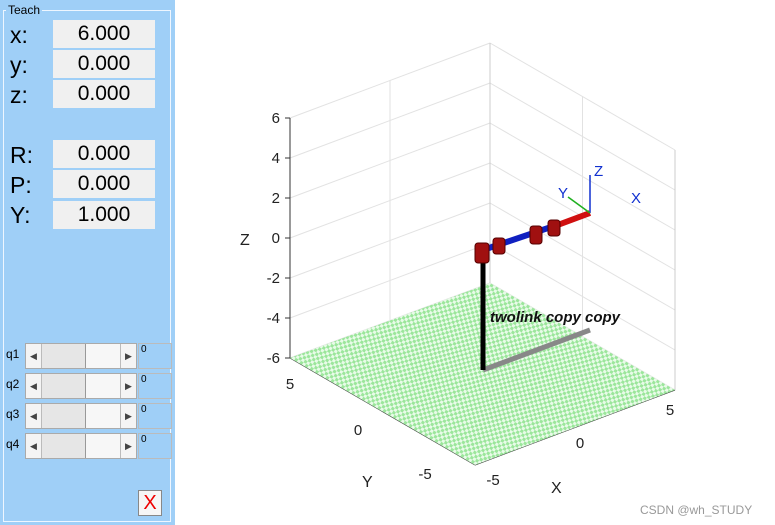 This screenshot has width=775, height=525. I want to click on watermark: CSDN @wh_STUDY, so click(696, 510).